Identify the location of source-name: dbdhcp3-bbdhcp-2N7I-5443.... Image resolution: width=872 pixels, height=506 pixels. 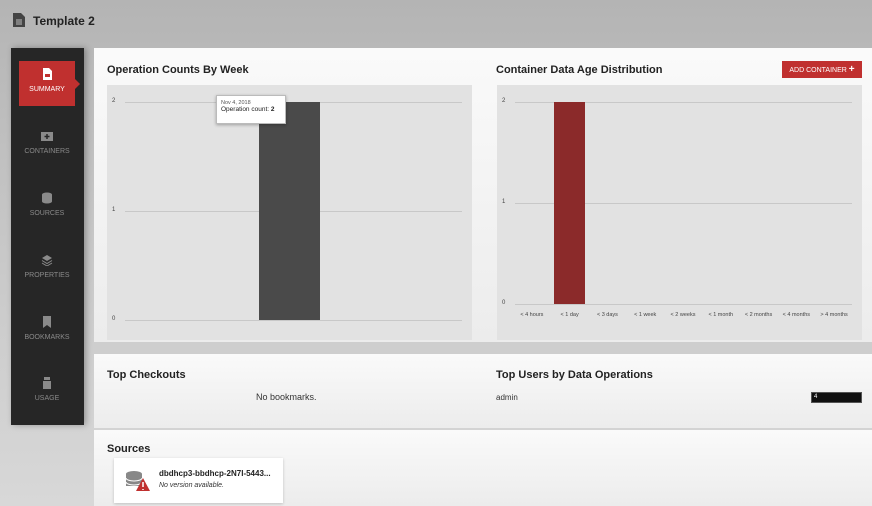
(215, 473).